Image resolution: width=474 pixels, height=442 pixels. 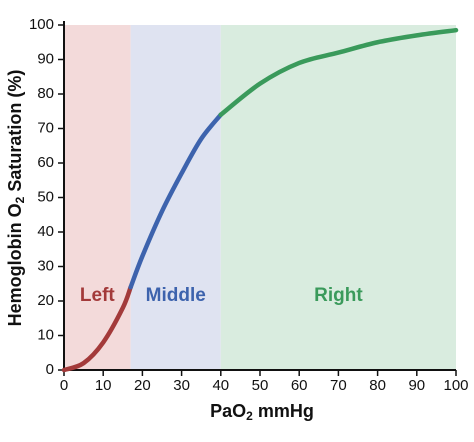 I want to click on y-tick-label: 90, so click(x=45, y=58).